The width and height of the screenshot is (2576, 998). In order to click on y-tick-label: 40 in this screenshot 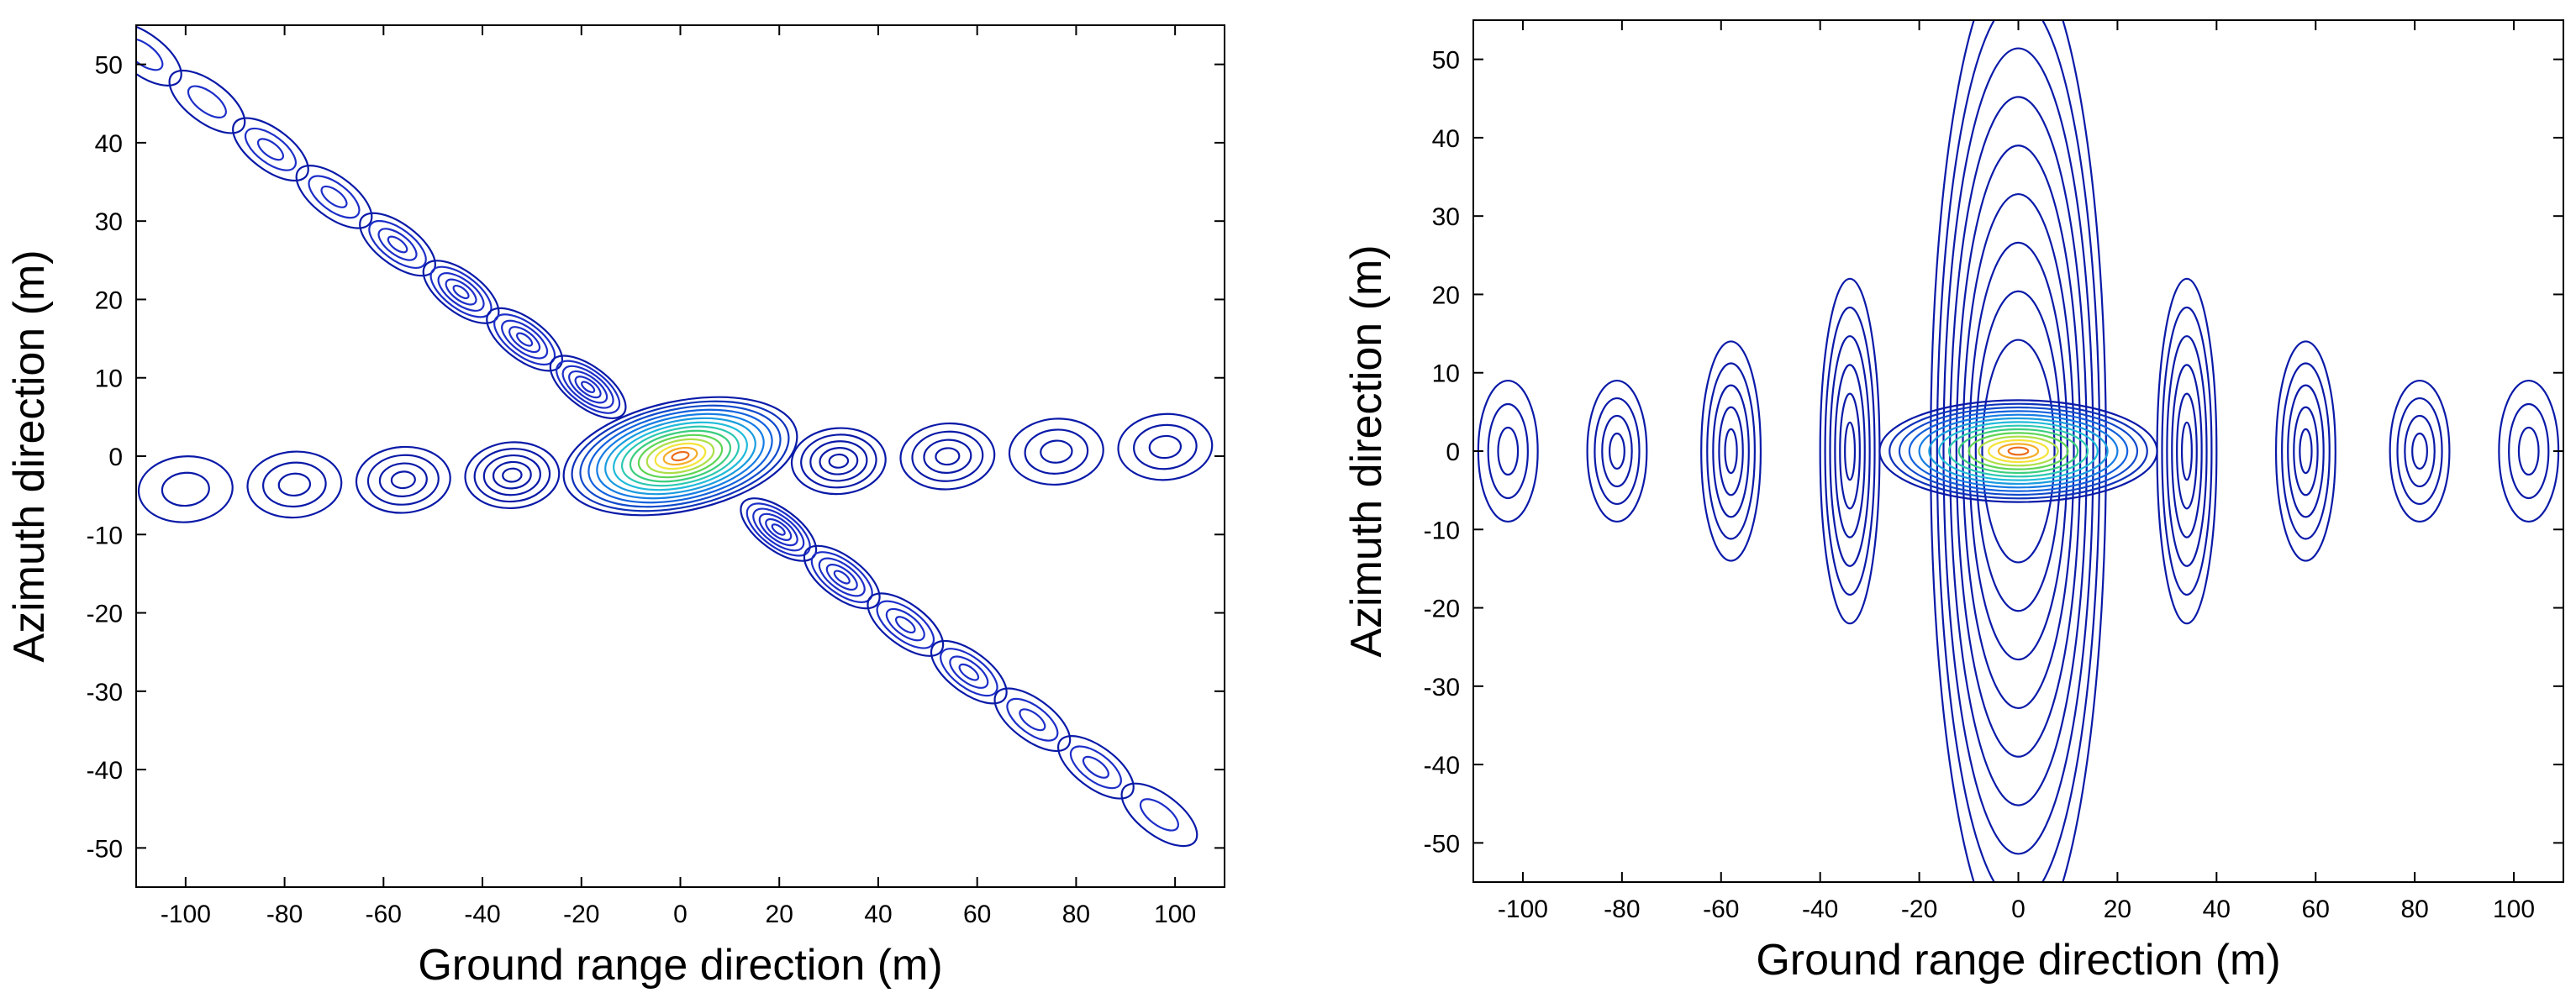, I will do `click(1446, 139)`.